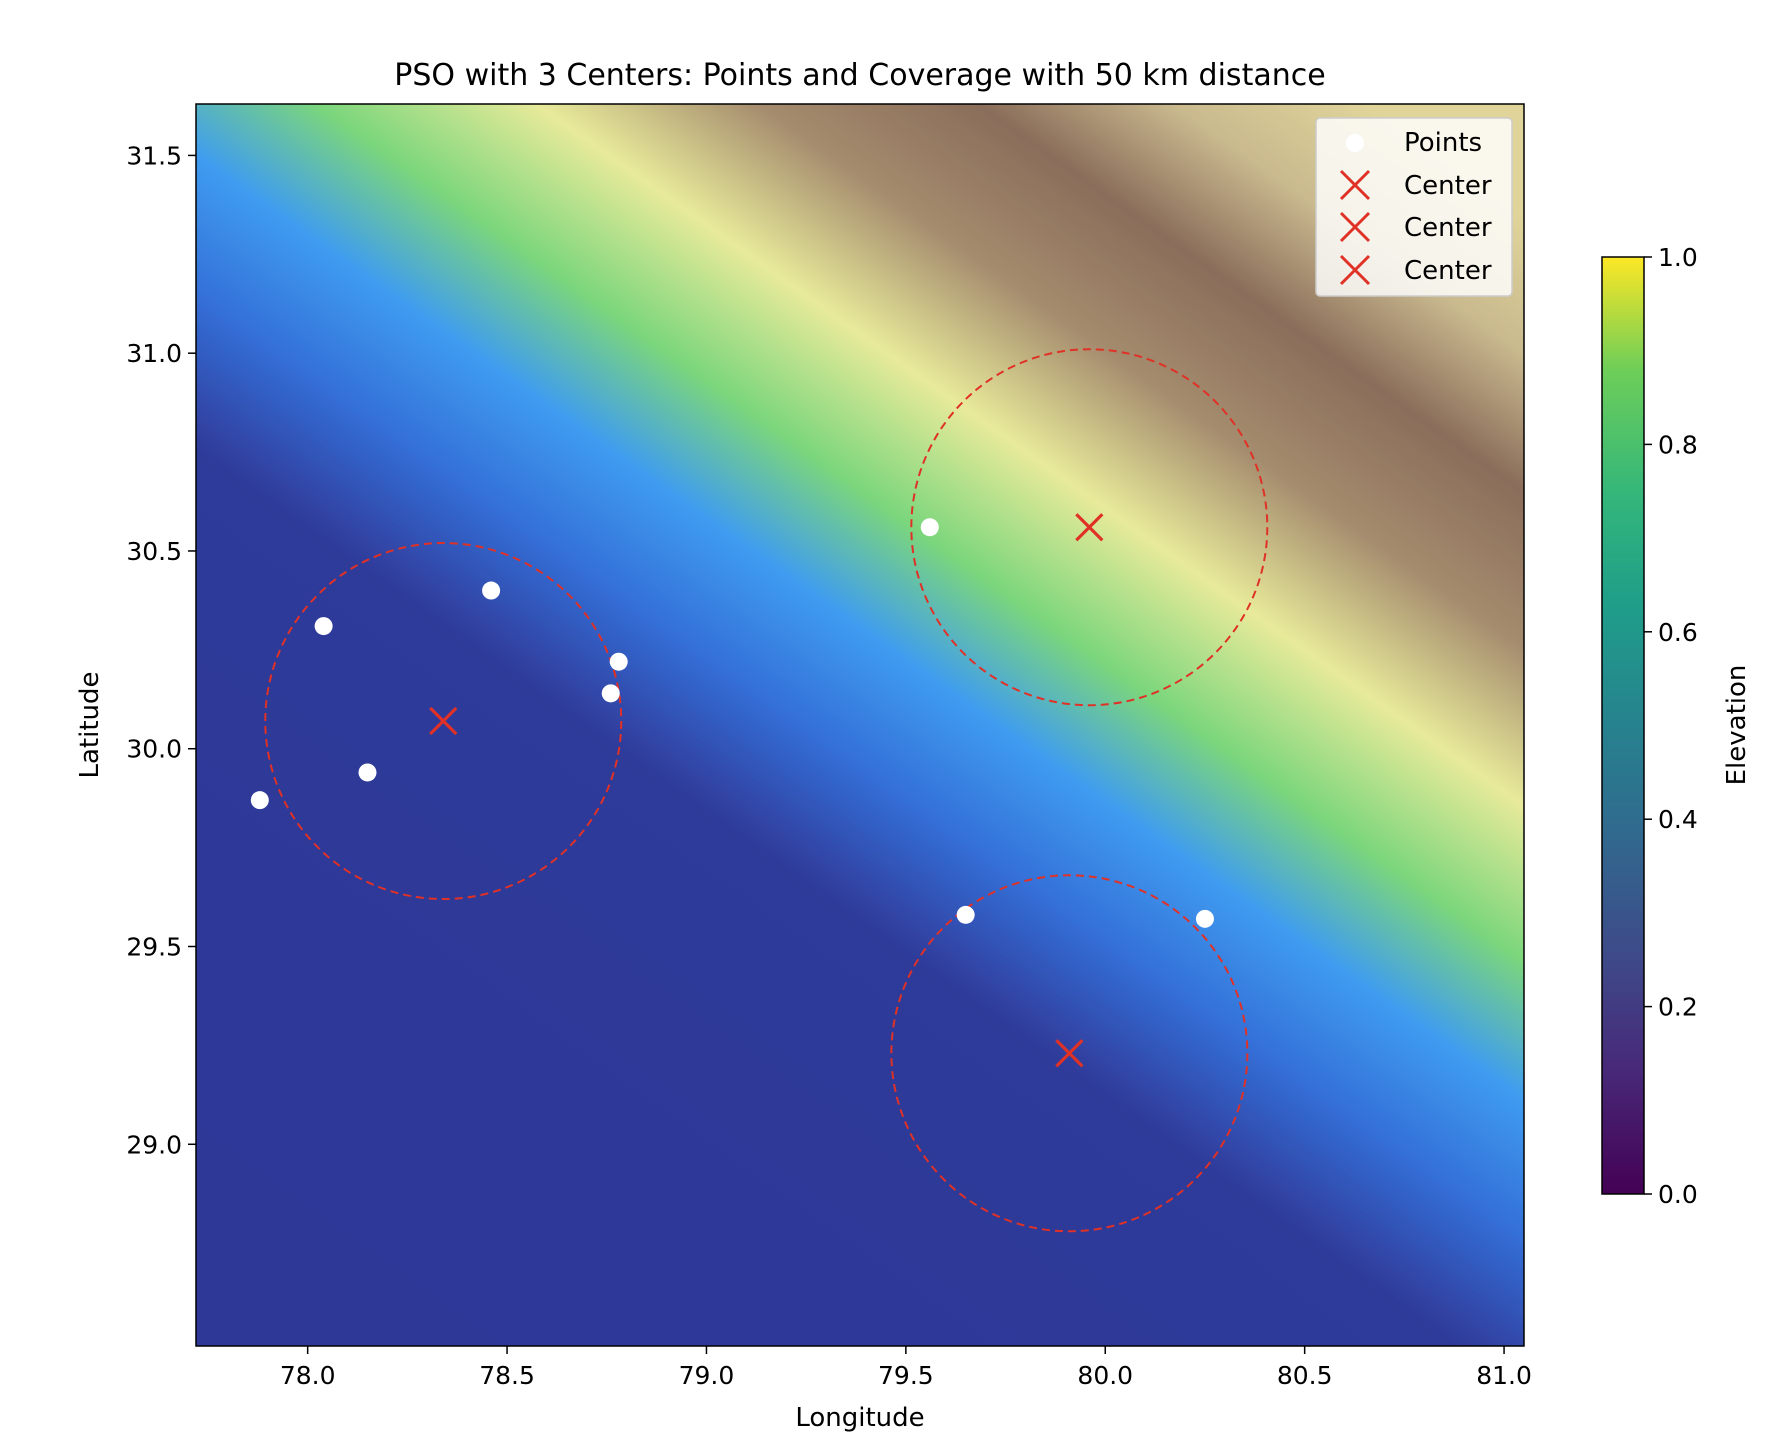  What do you see at coordinates (161, 650) in the screenshot?
I see `y-axis-ticks: 29.0 29.5 30.0 30.5 31.0 31.5` at bounding box center [161, 650].